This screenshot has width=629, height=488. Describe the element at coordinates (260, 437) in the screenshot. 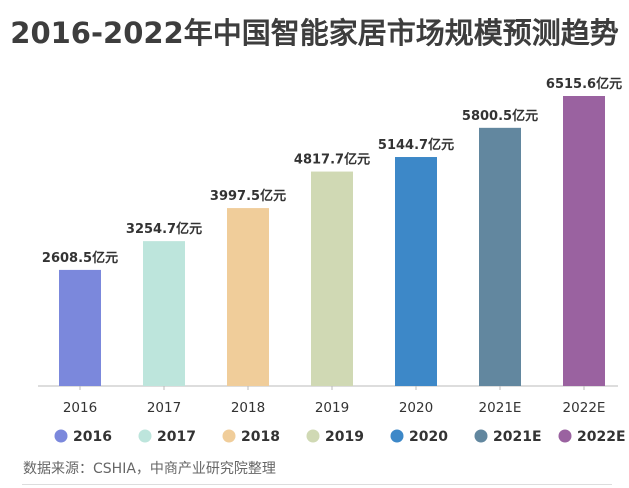

I see `legend-label: 2018` at that location.